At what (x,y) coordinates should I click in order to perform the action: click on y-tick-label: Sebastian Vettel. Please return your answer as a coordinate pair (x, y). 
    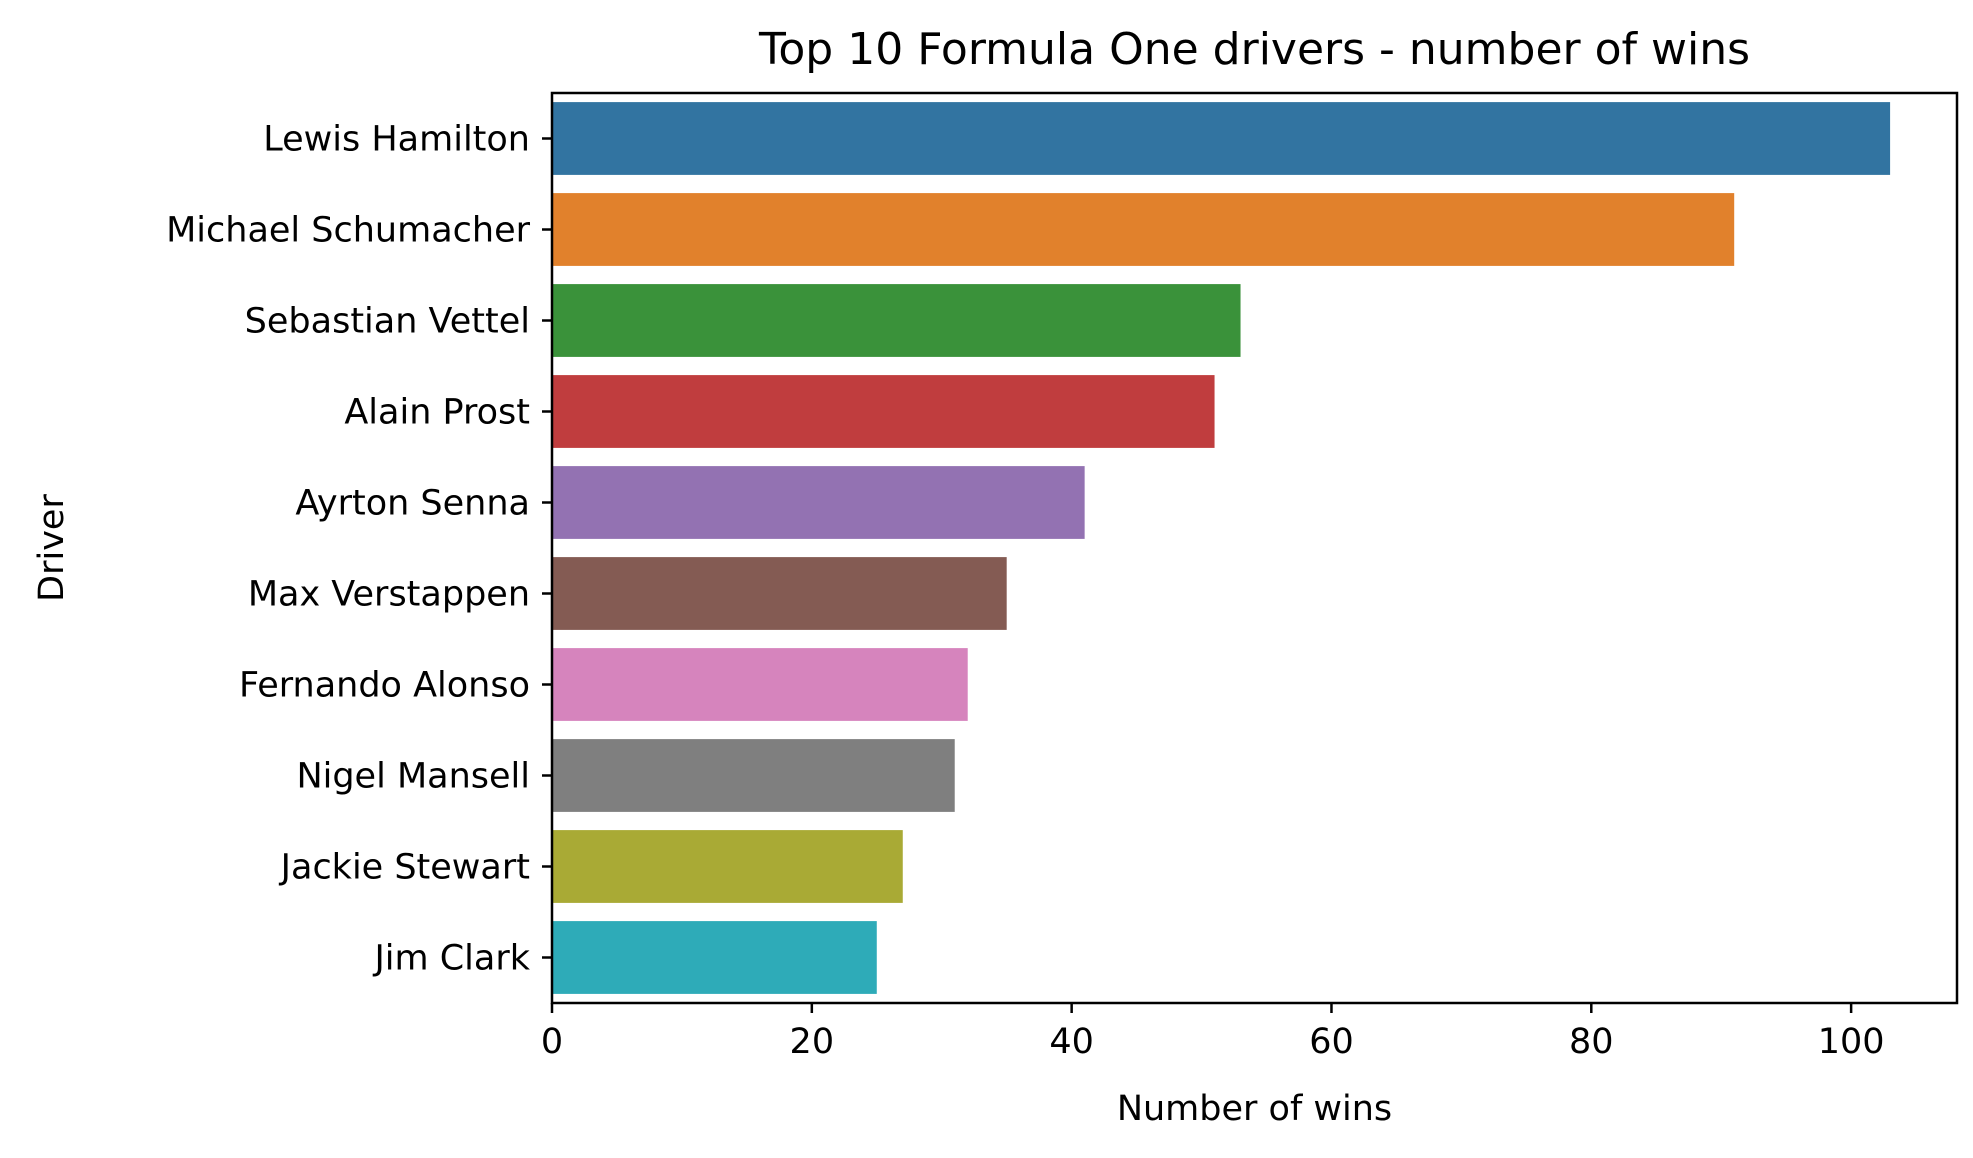
    Looking at the image, I should click on (387, 322).